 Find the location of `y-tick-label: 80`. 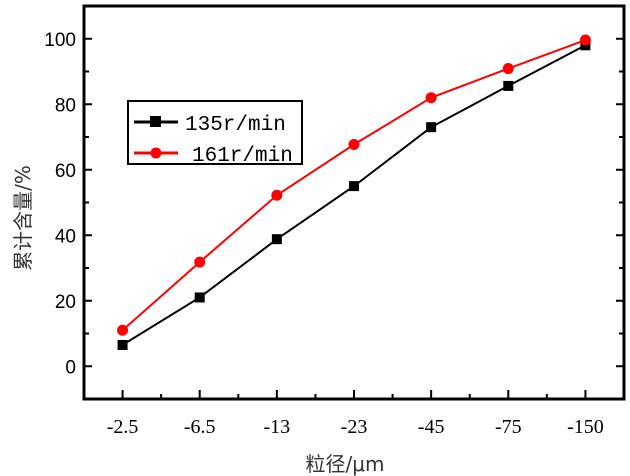

y-tick-label: 80 is located at coordinates (65, 105).